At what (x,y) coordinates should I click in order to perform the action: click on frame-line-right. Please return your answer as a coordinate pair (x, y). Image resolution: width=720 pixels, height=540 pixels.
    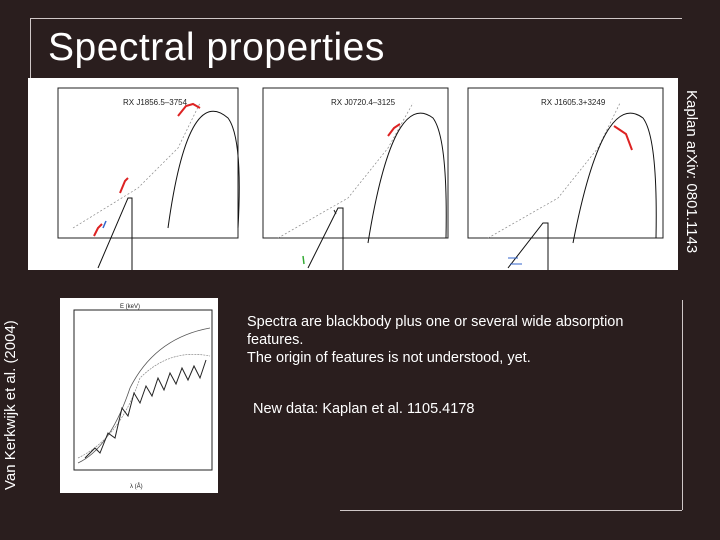
    Looking at the image, I should click on (682, 405).